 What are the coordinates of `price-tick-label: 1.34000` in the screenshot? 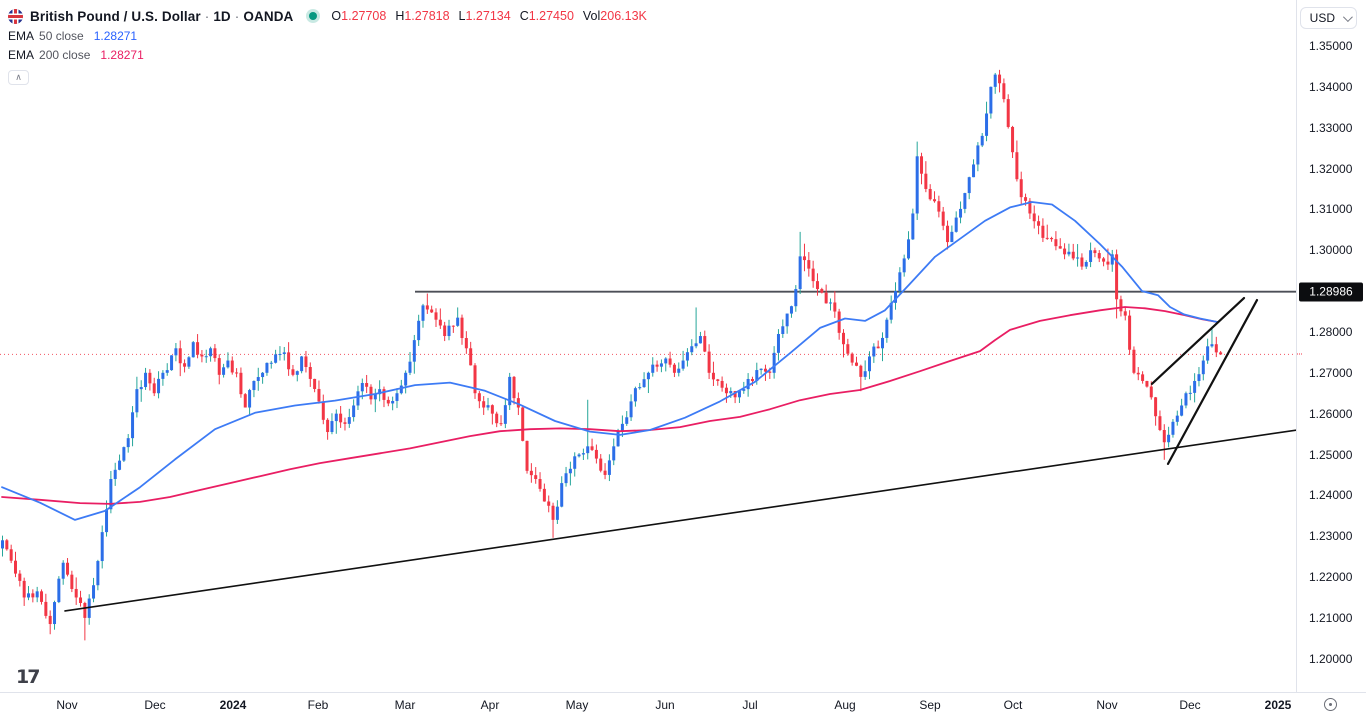 It's located at (1331, 86).